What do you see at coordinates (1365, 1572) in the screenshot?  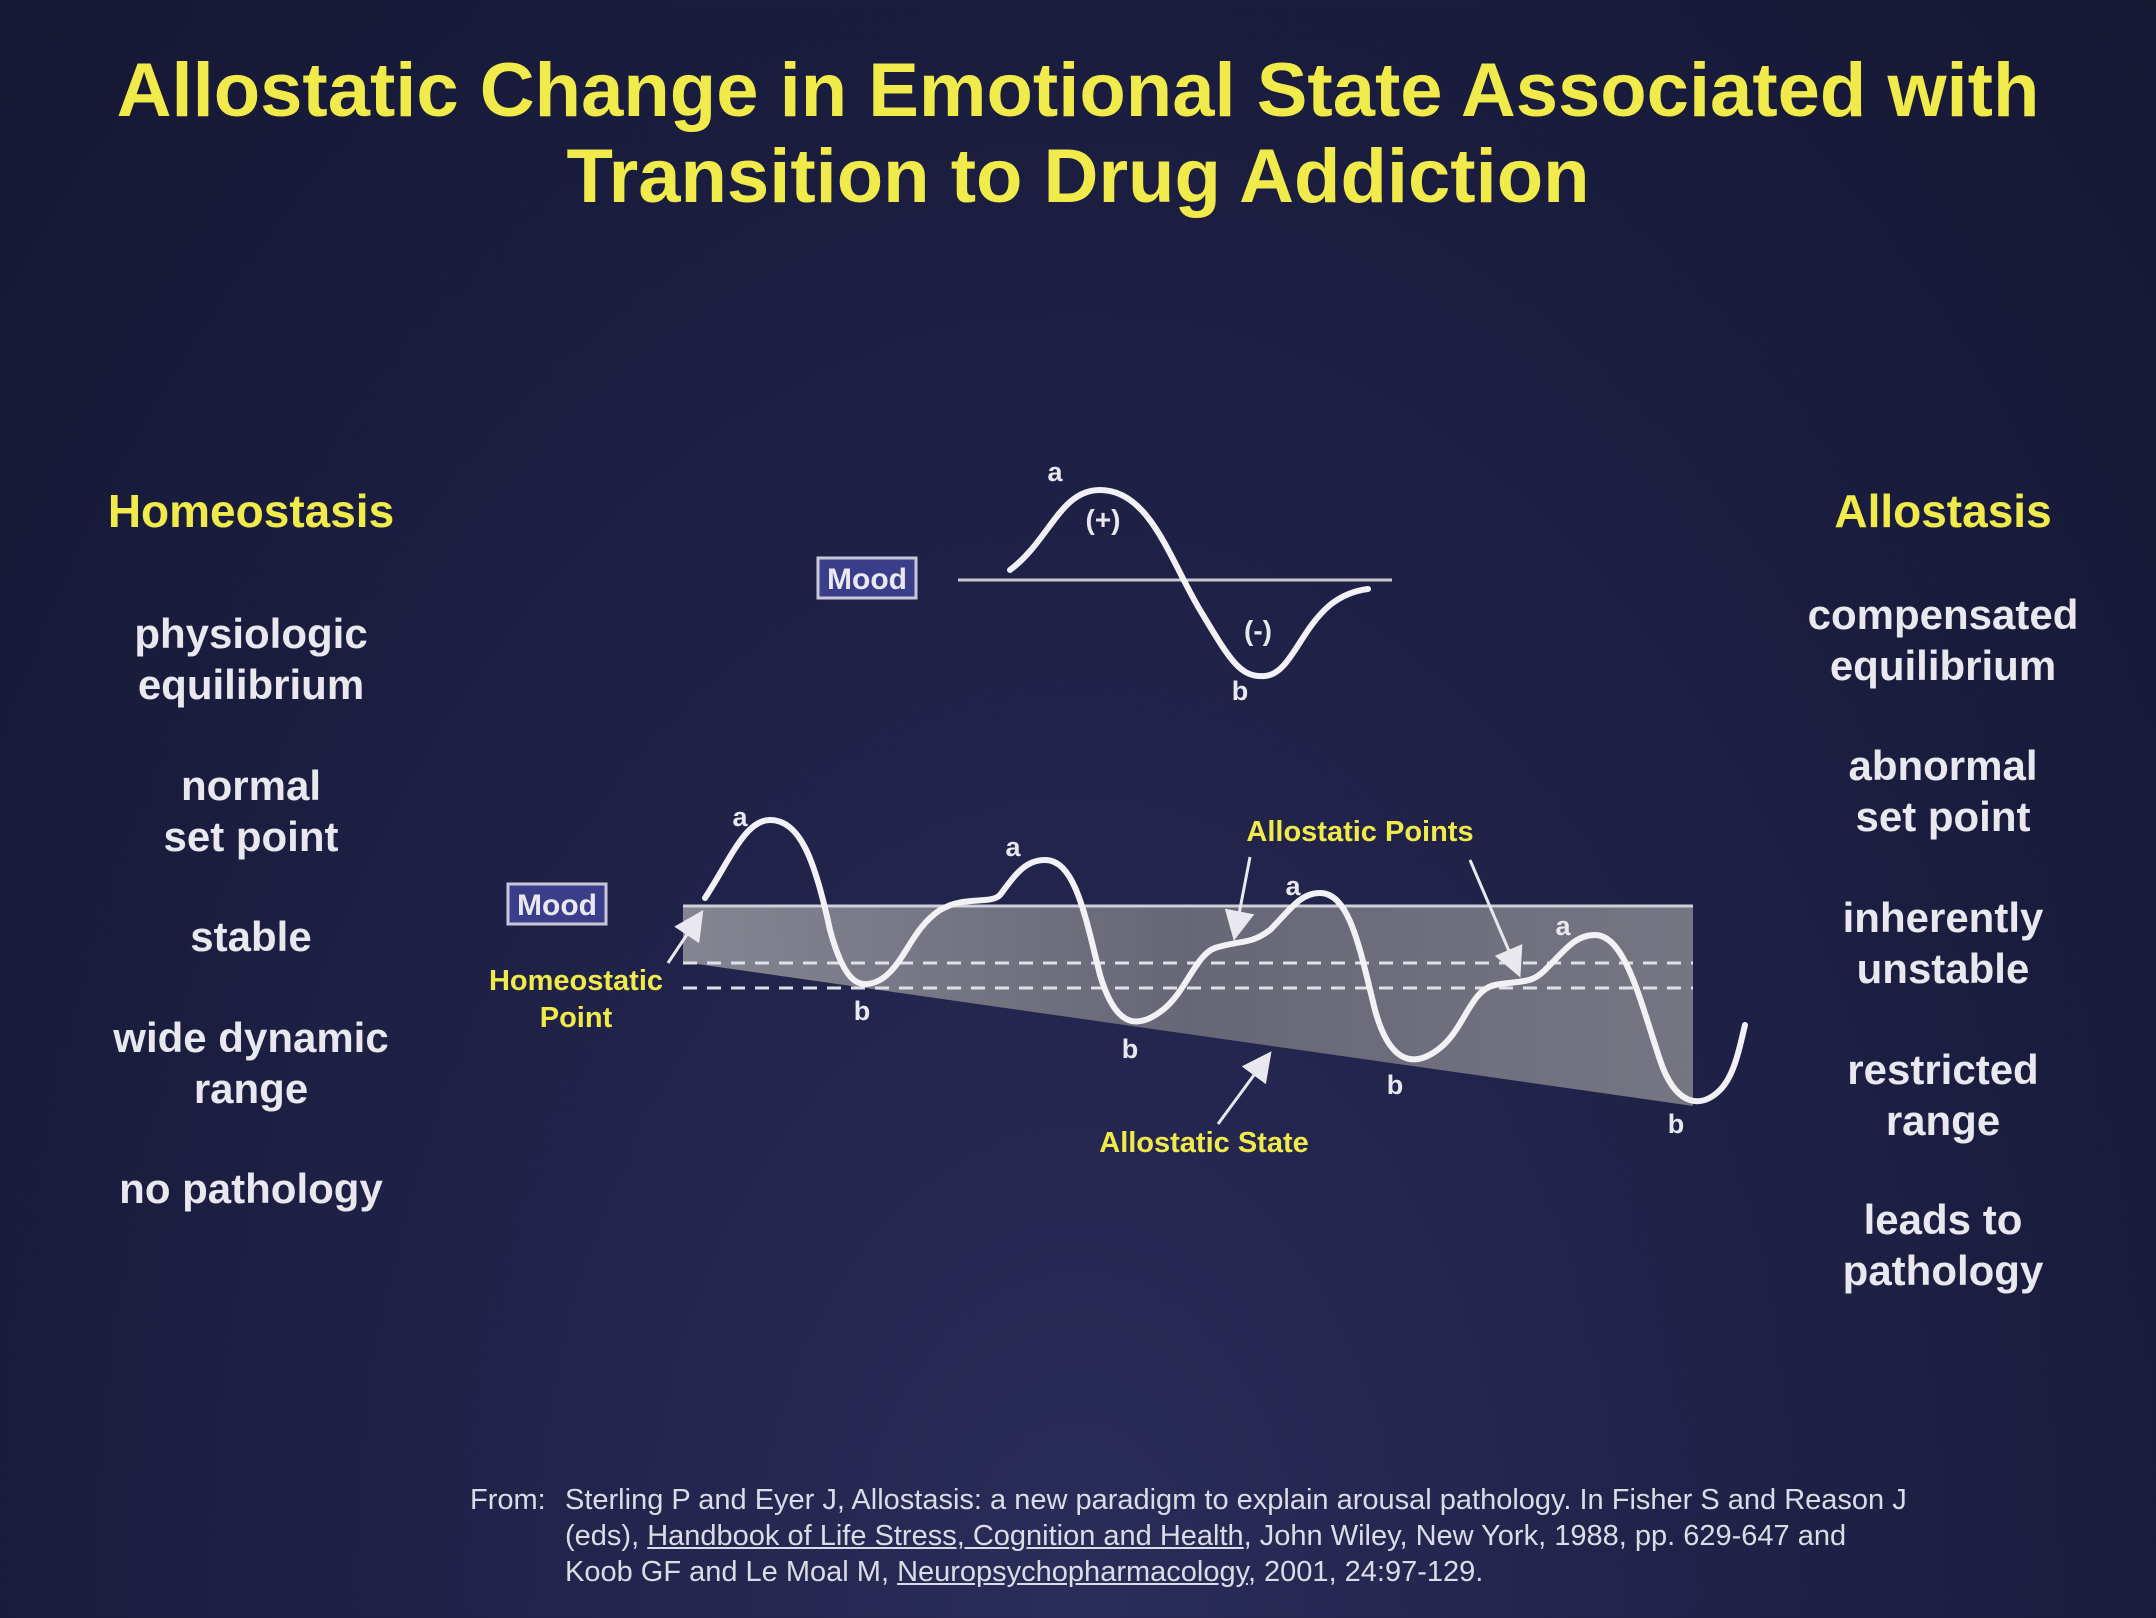 I see `ref-text: , 2001, 24:97-129.` at bounding box center [1365, 1572].